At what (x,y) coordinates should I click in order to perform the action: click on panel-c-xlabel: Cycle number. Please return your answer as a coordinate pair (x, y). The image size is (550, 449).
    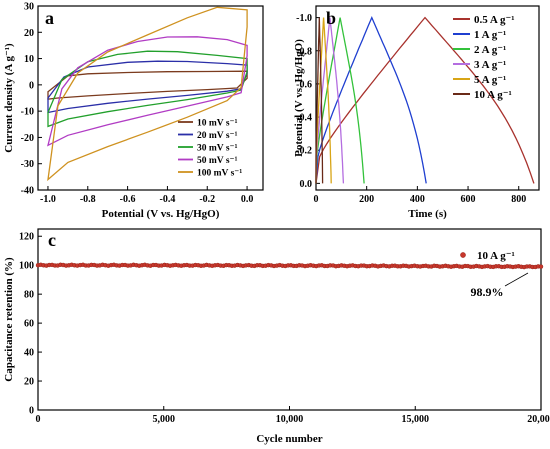
    Looking at the image, I should click on (289, 439).